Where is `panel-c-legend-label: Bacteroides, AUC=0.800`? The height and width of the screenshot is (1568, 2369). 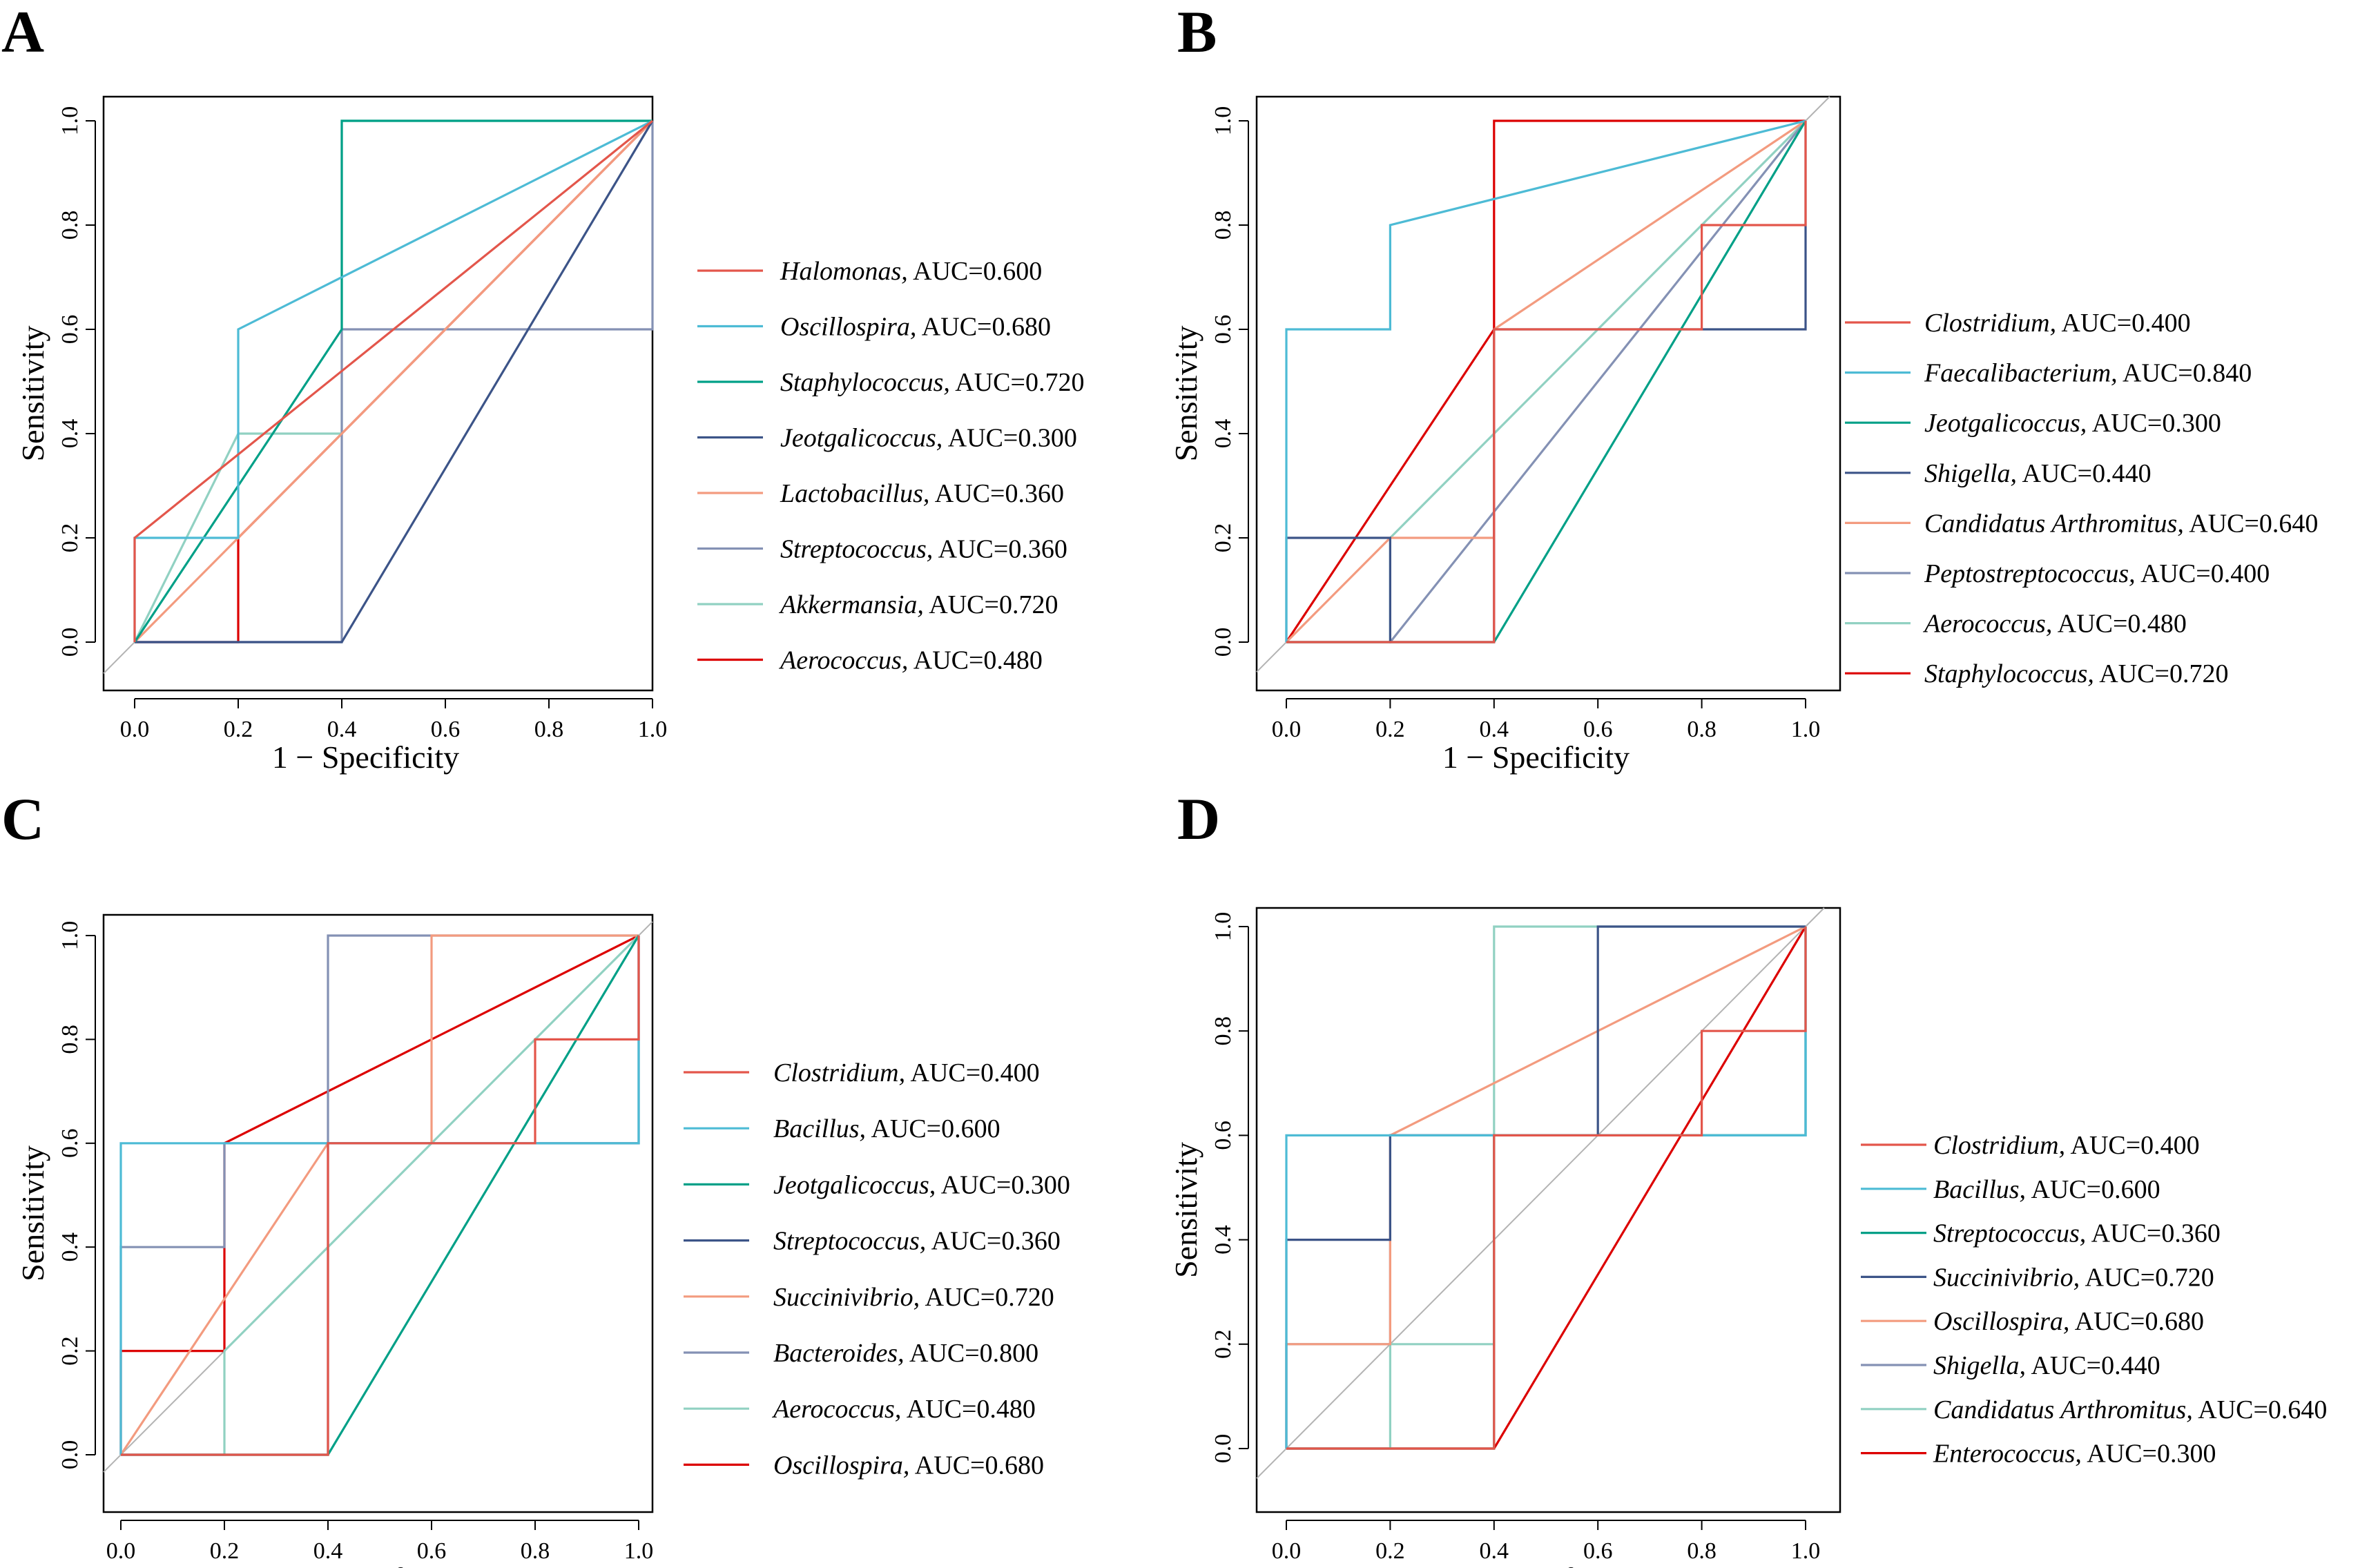
panel-c-legend-label: Bacteroides, AUC=0.800 is located at coordinates (905, 1353).